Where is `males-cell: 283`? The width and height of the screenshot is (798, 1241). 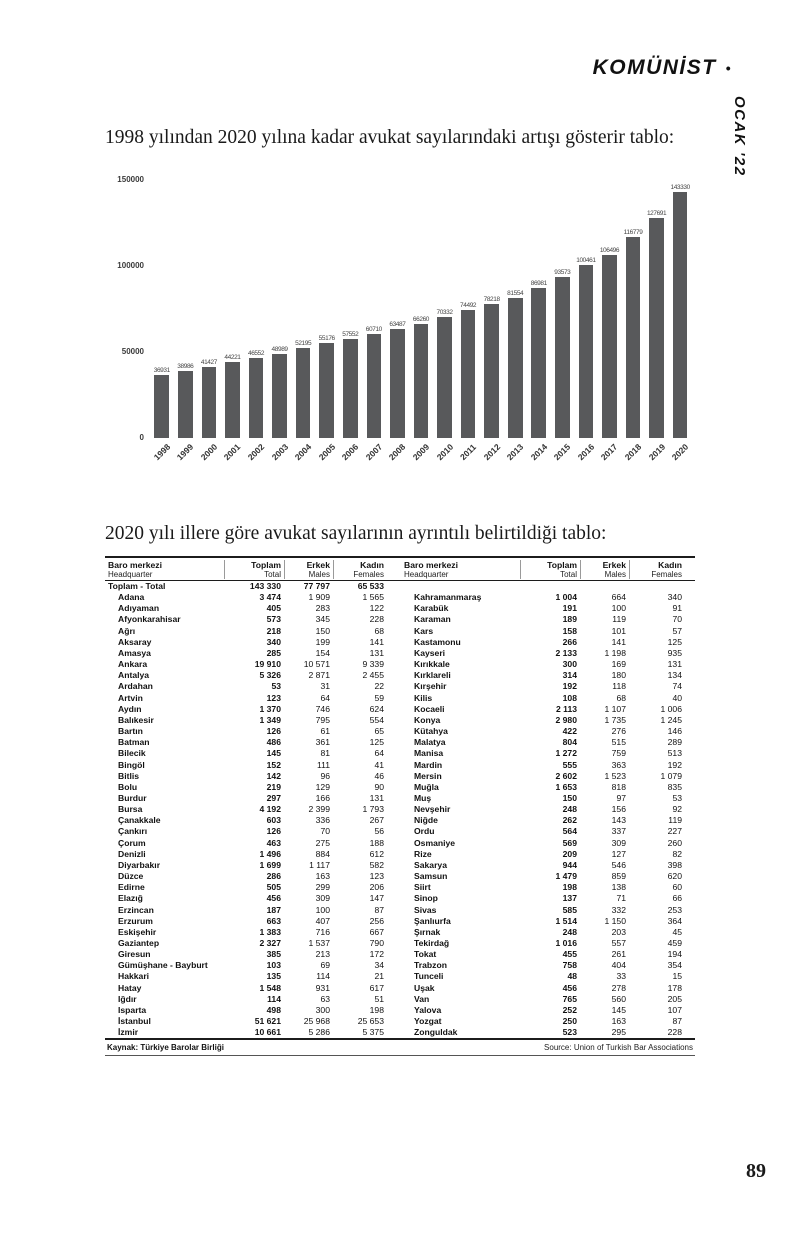
males-cell: 283 is located at coordinates (322, 608).